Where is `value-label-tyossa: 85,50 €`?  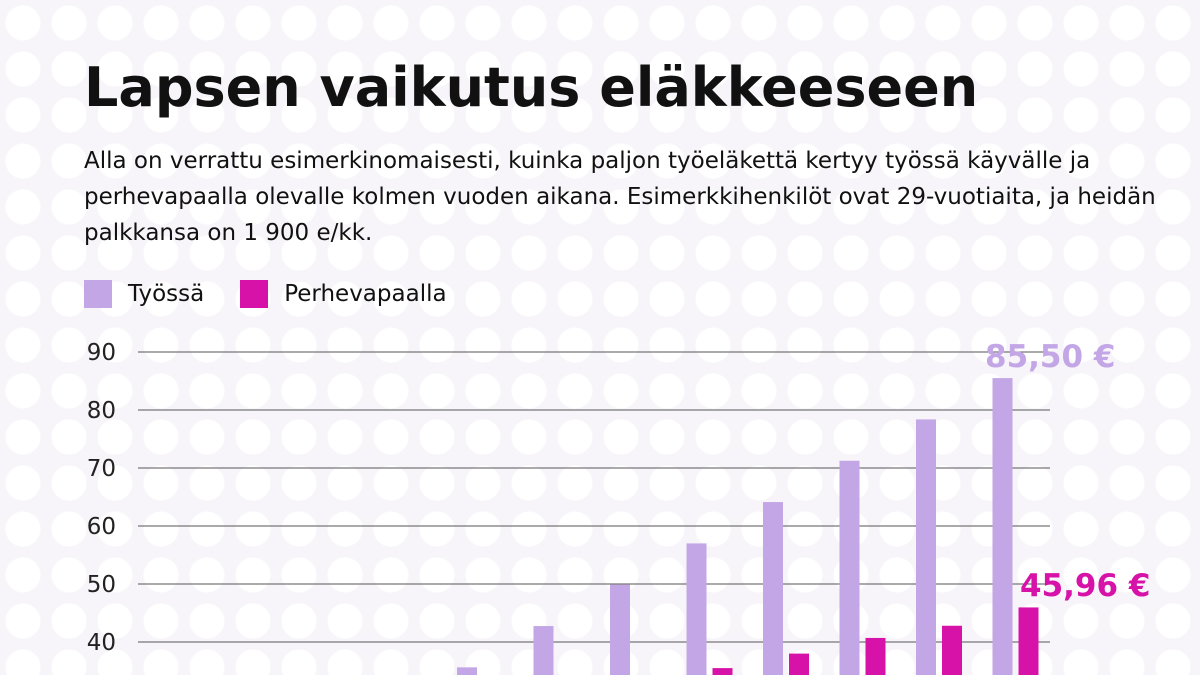 value-label-tyossa: 85,50 € is located at coordinates (1050, 357).